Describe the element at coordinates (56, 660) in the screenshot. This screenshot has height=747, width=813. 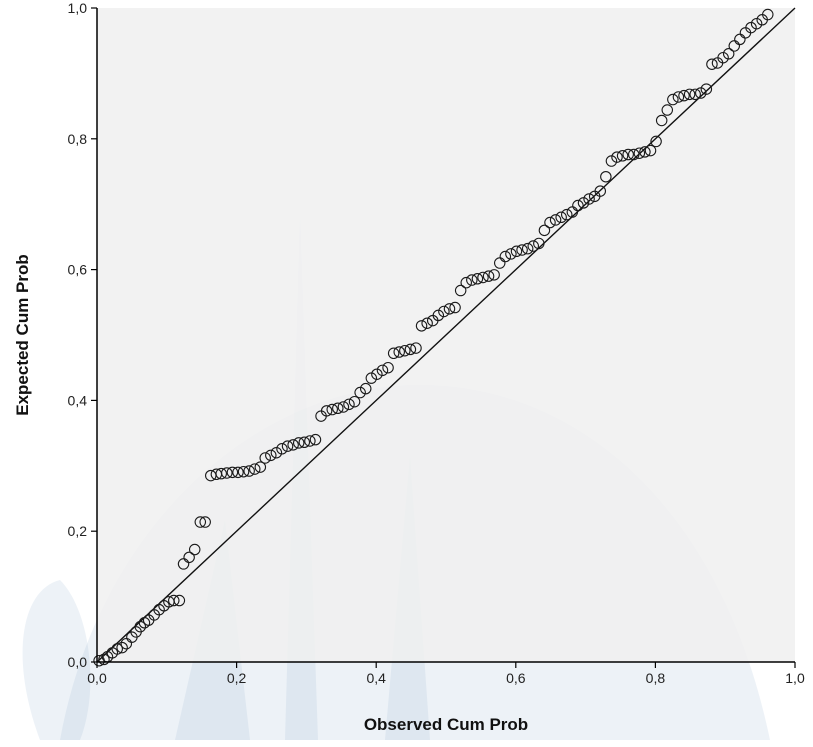
I see `watermark-blob` at that location.